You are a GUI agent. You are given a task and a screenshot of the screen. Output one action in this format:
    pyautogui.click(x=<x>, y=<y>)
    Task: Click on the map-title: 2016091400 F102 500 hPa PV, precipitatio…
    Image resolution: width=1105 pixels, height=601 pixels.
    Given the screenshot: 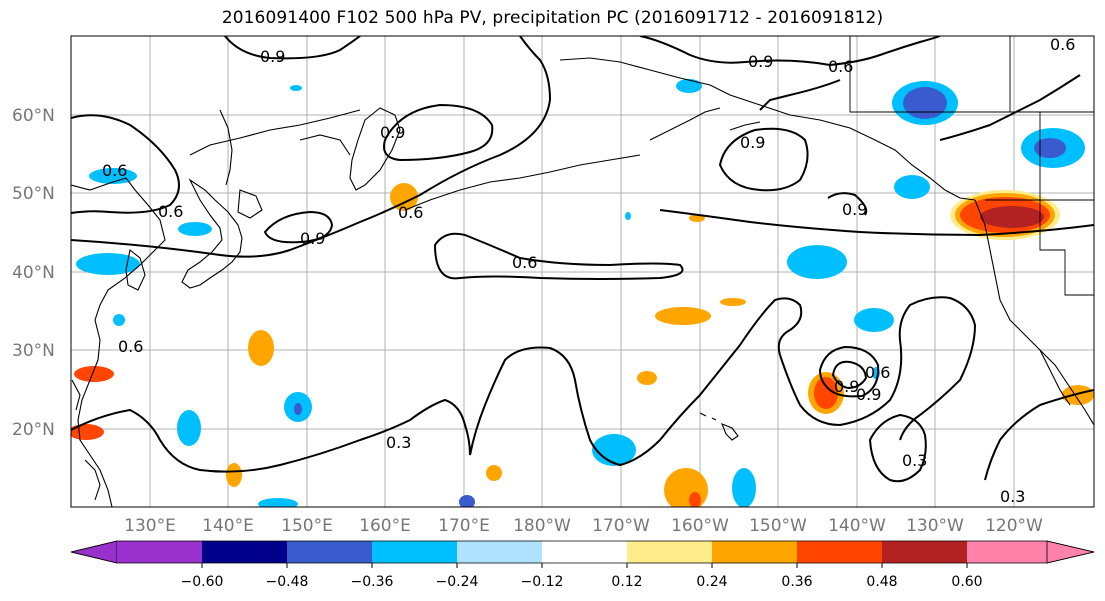 What is the action you would take?
    pyautogui.click(x=552, y=18)
    